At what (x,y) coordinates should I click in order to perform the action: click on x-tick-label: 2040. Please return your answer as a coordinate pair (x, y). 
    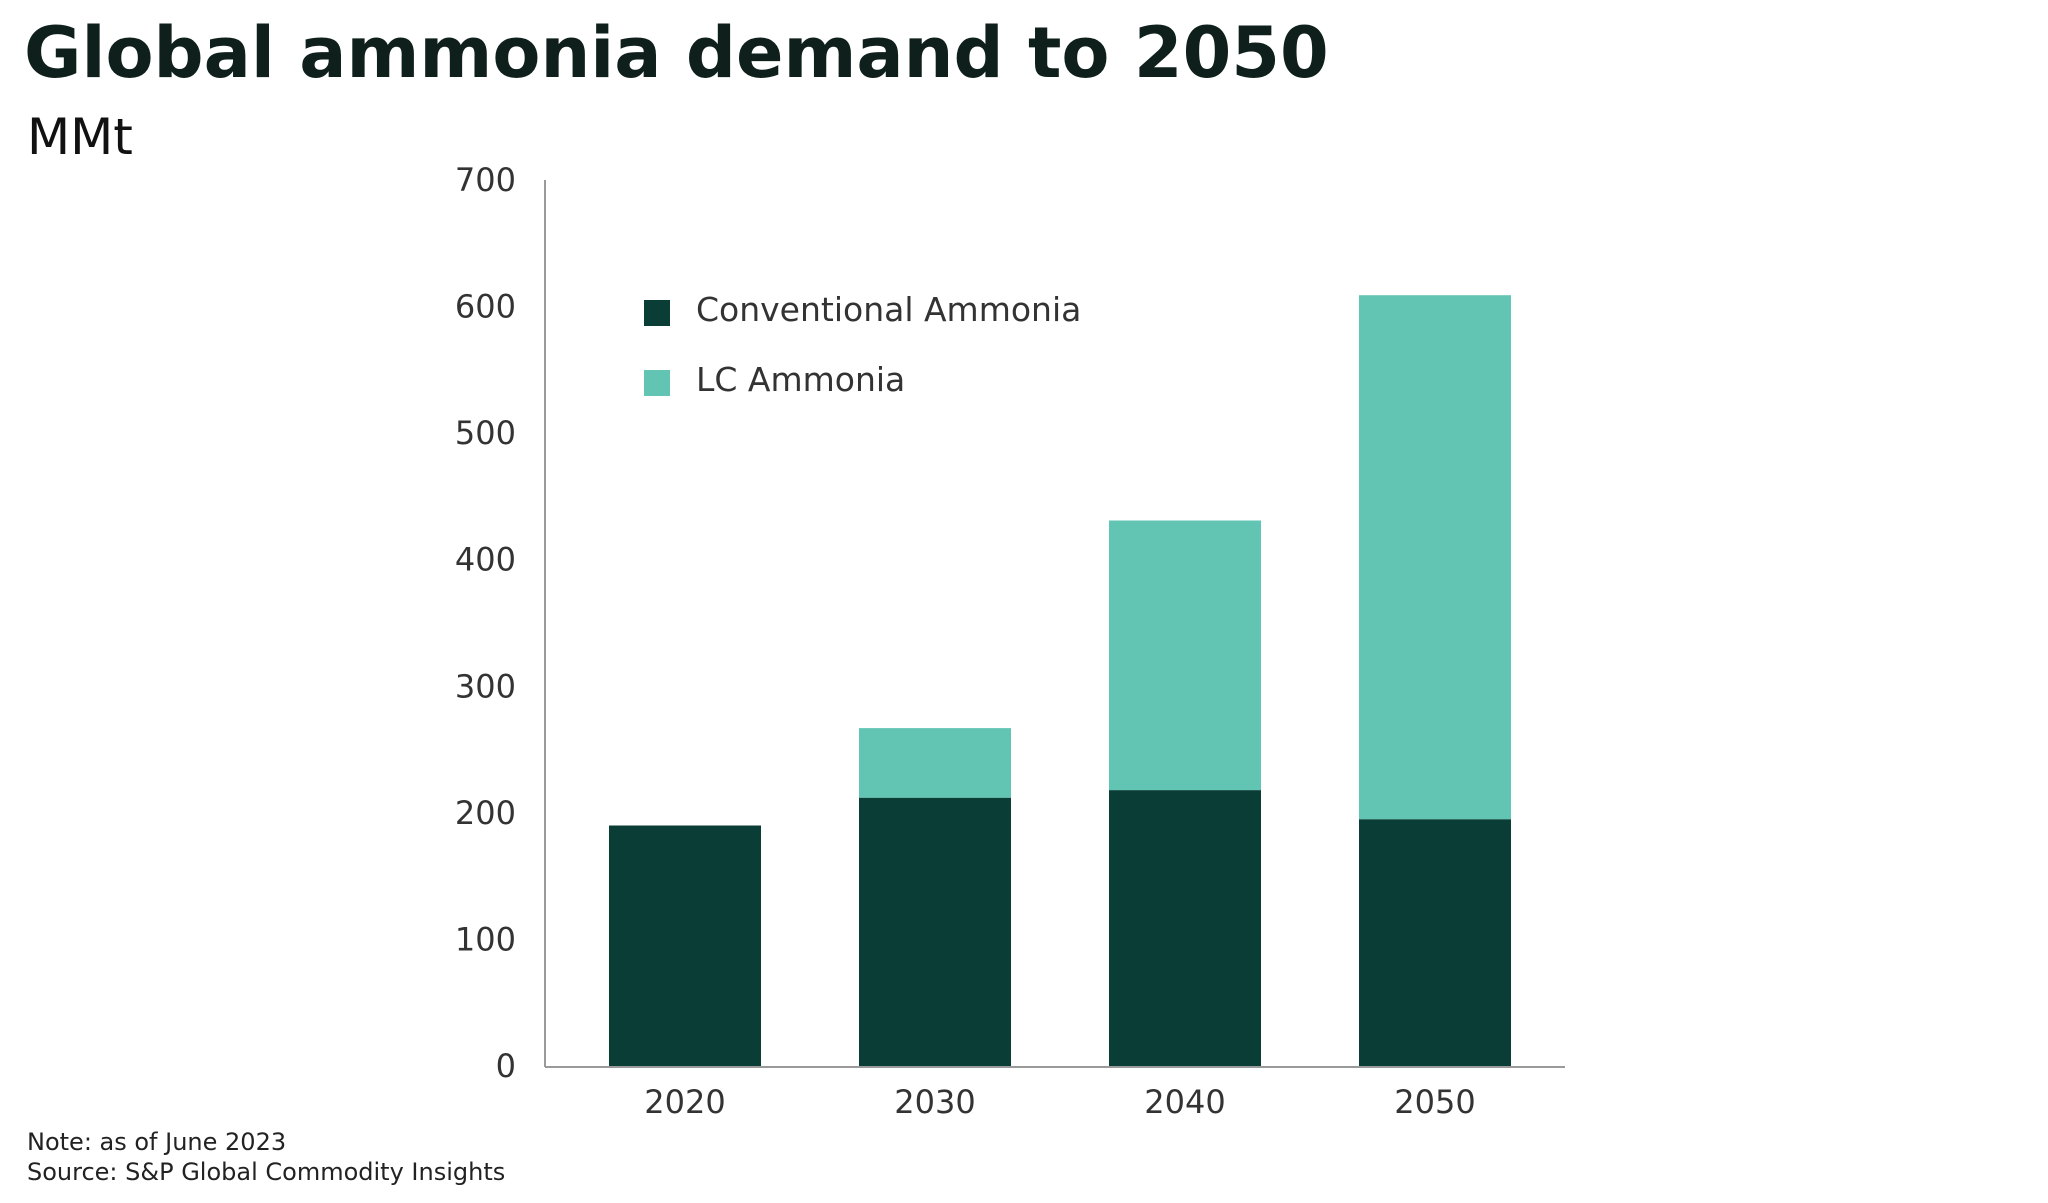
    Looking at the image, I should click on (1184, 1102).